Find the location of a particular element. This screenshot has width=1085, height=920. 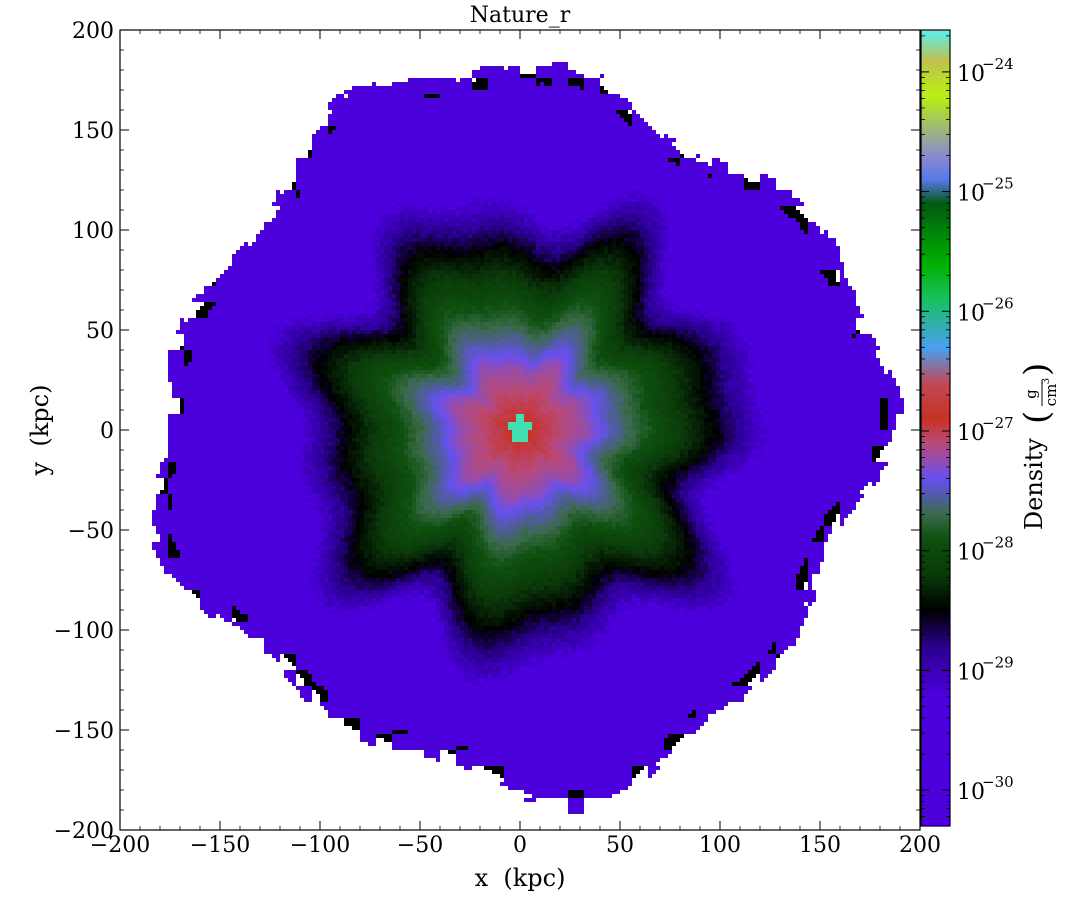

y-axis-label: y (kpc) is located at coordinates (40, 431).